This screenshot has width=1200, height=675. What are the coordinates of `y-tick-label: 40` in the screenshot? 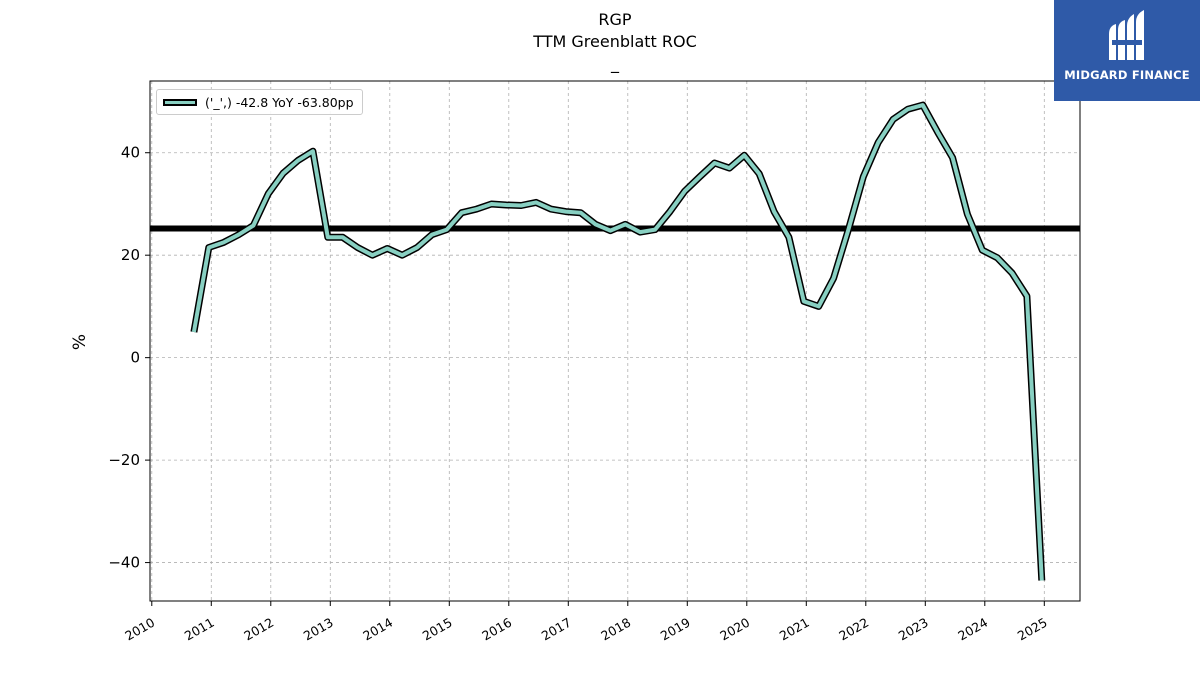 It's located at (130, 153).